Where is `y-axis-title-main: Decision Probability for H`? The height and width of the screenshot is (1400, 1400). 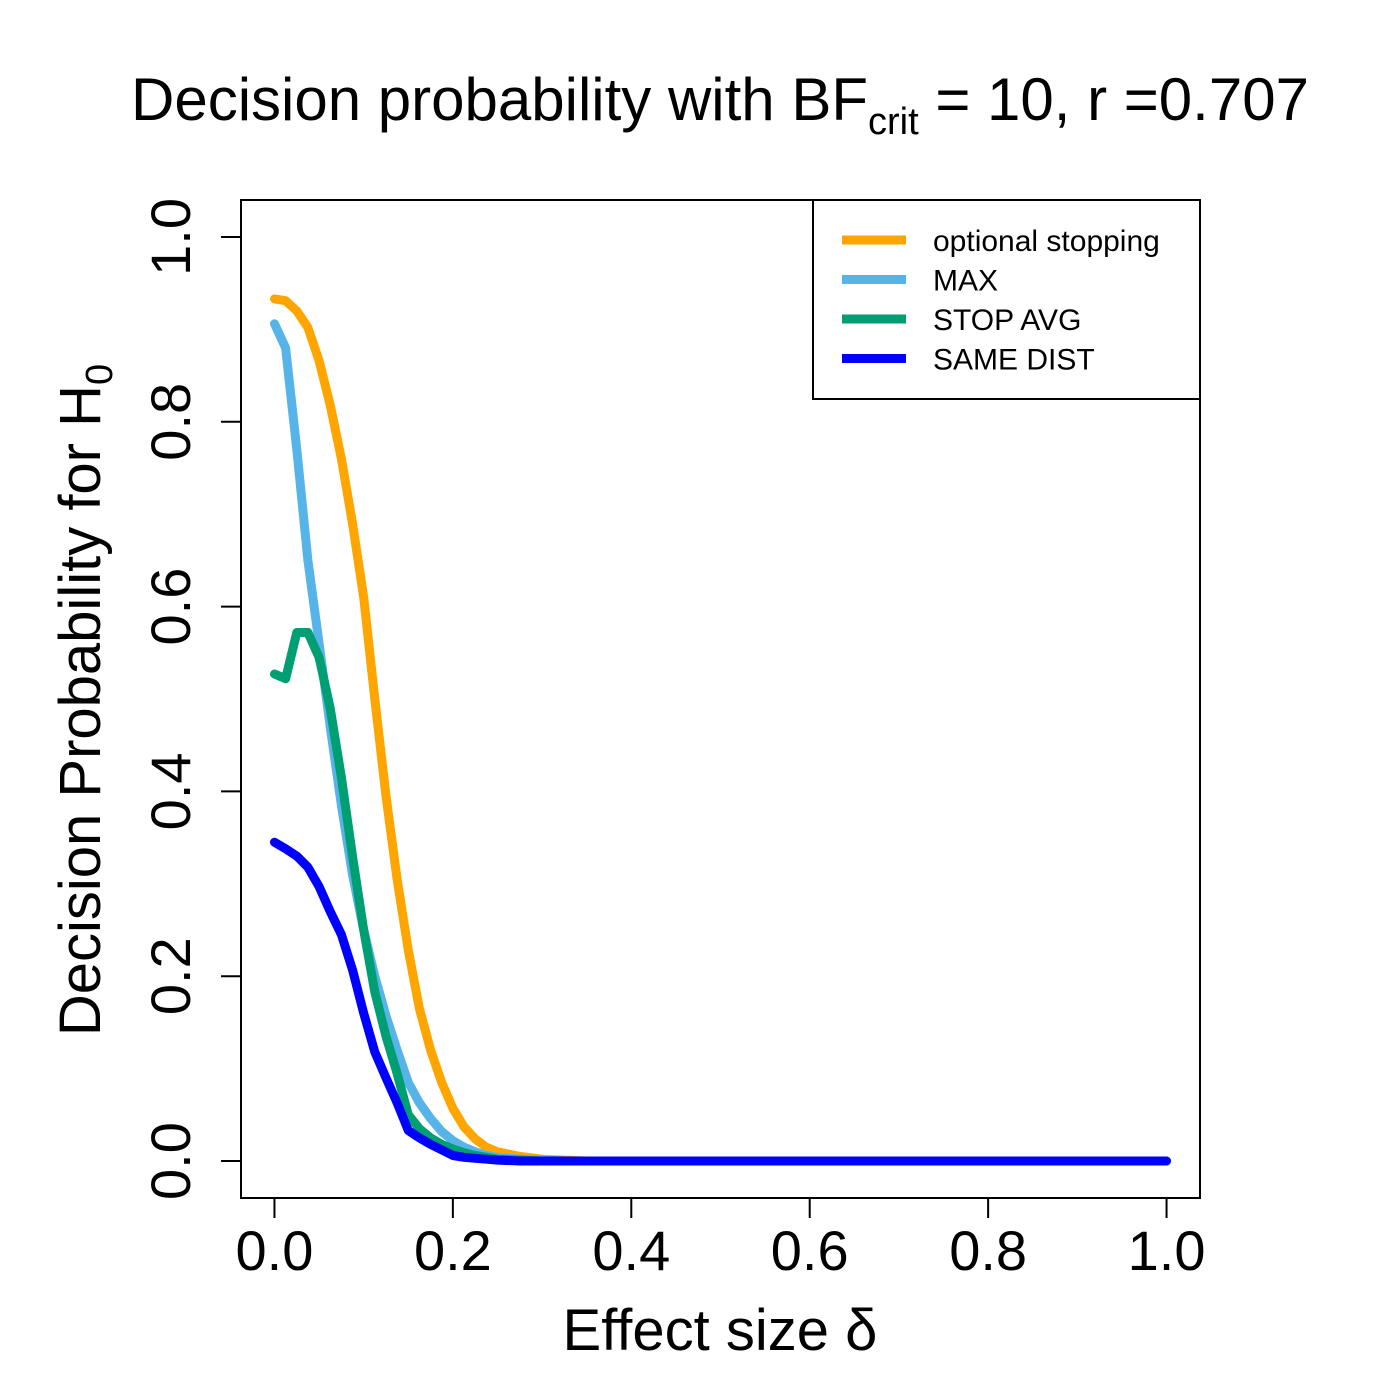
y-axis-title-main: Decision Probability for H is located at coordinates (80, 710).